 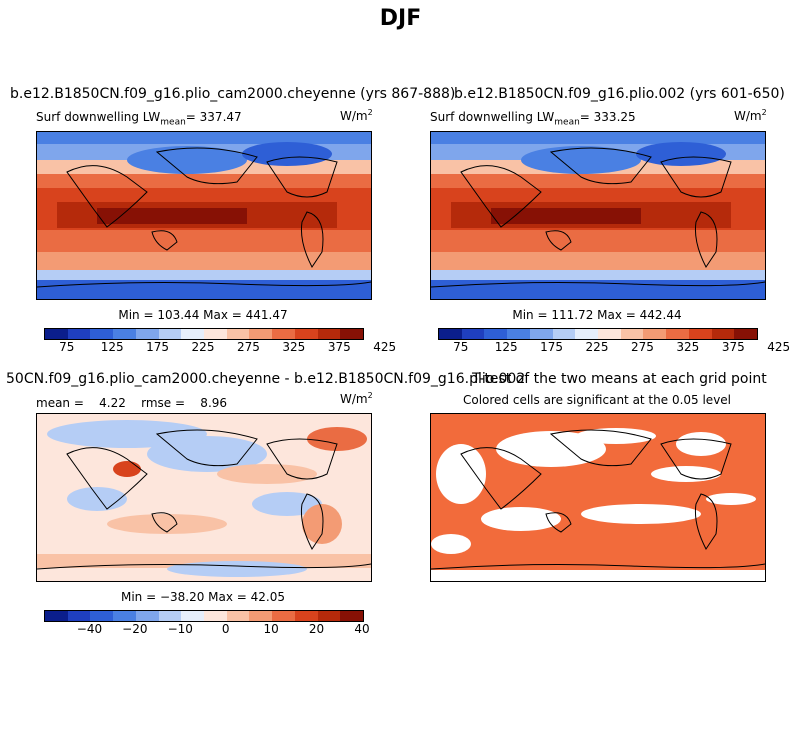 What do you see at coordinates (139, 119) in the screenshot?
I see `panel1-subtitle: Surf downwelling LWmean= 337.47` at bounding box center [139, 119].